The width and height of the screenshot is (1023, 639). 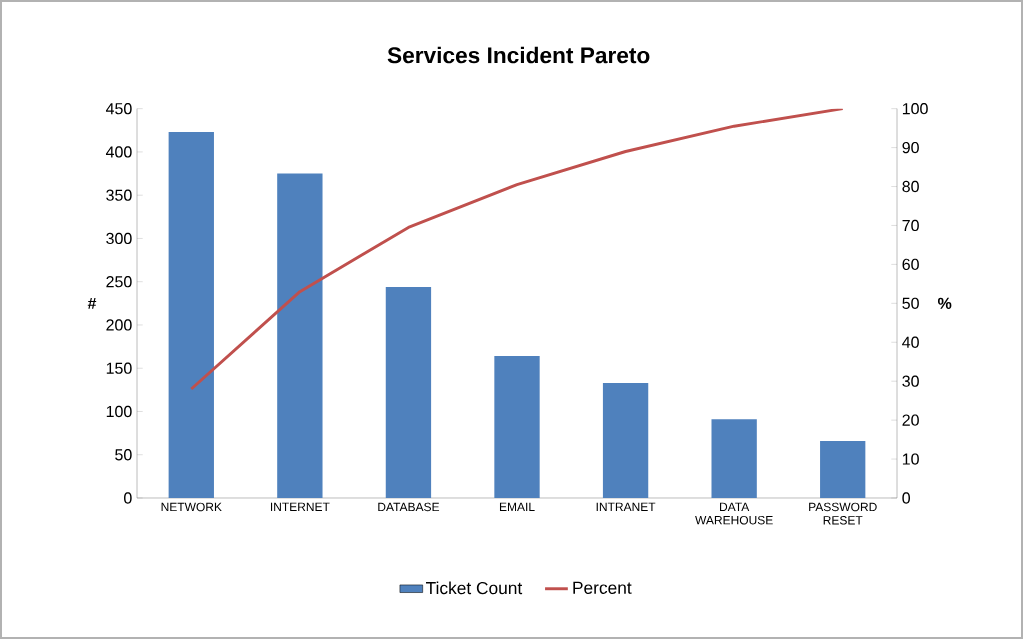 What do you see at coordinates (119, 368) in the screenshot?
I see `y-tick-label: 150` at bounding box center [119, 368].